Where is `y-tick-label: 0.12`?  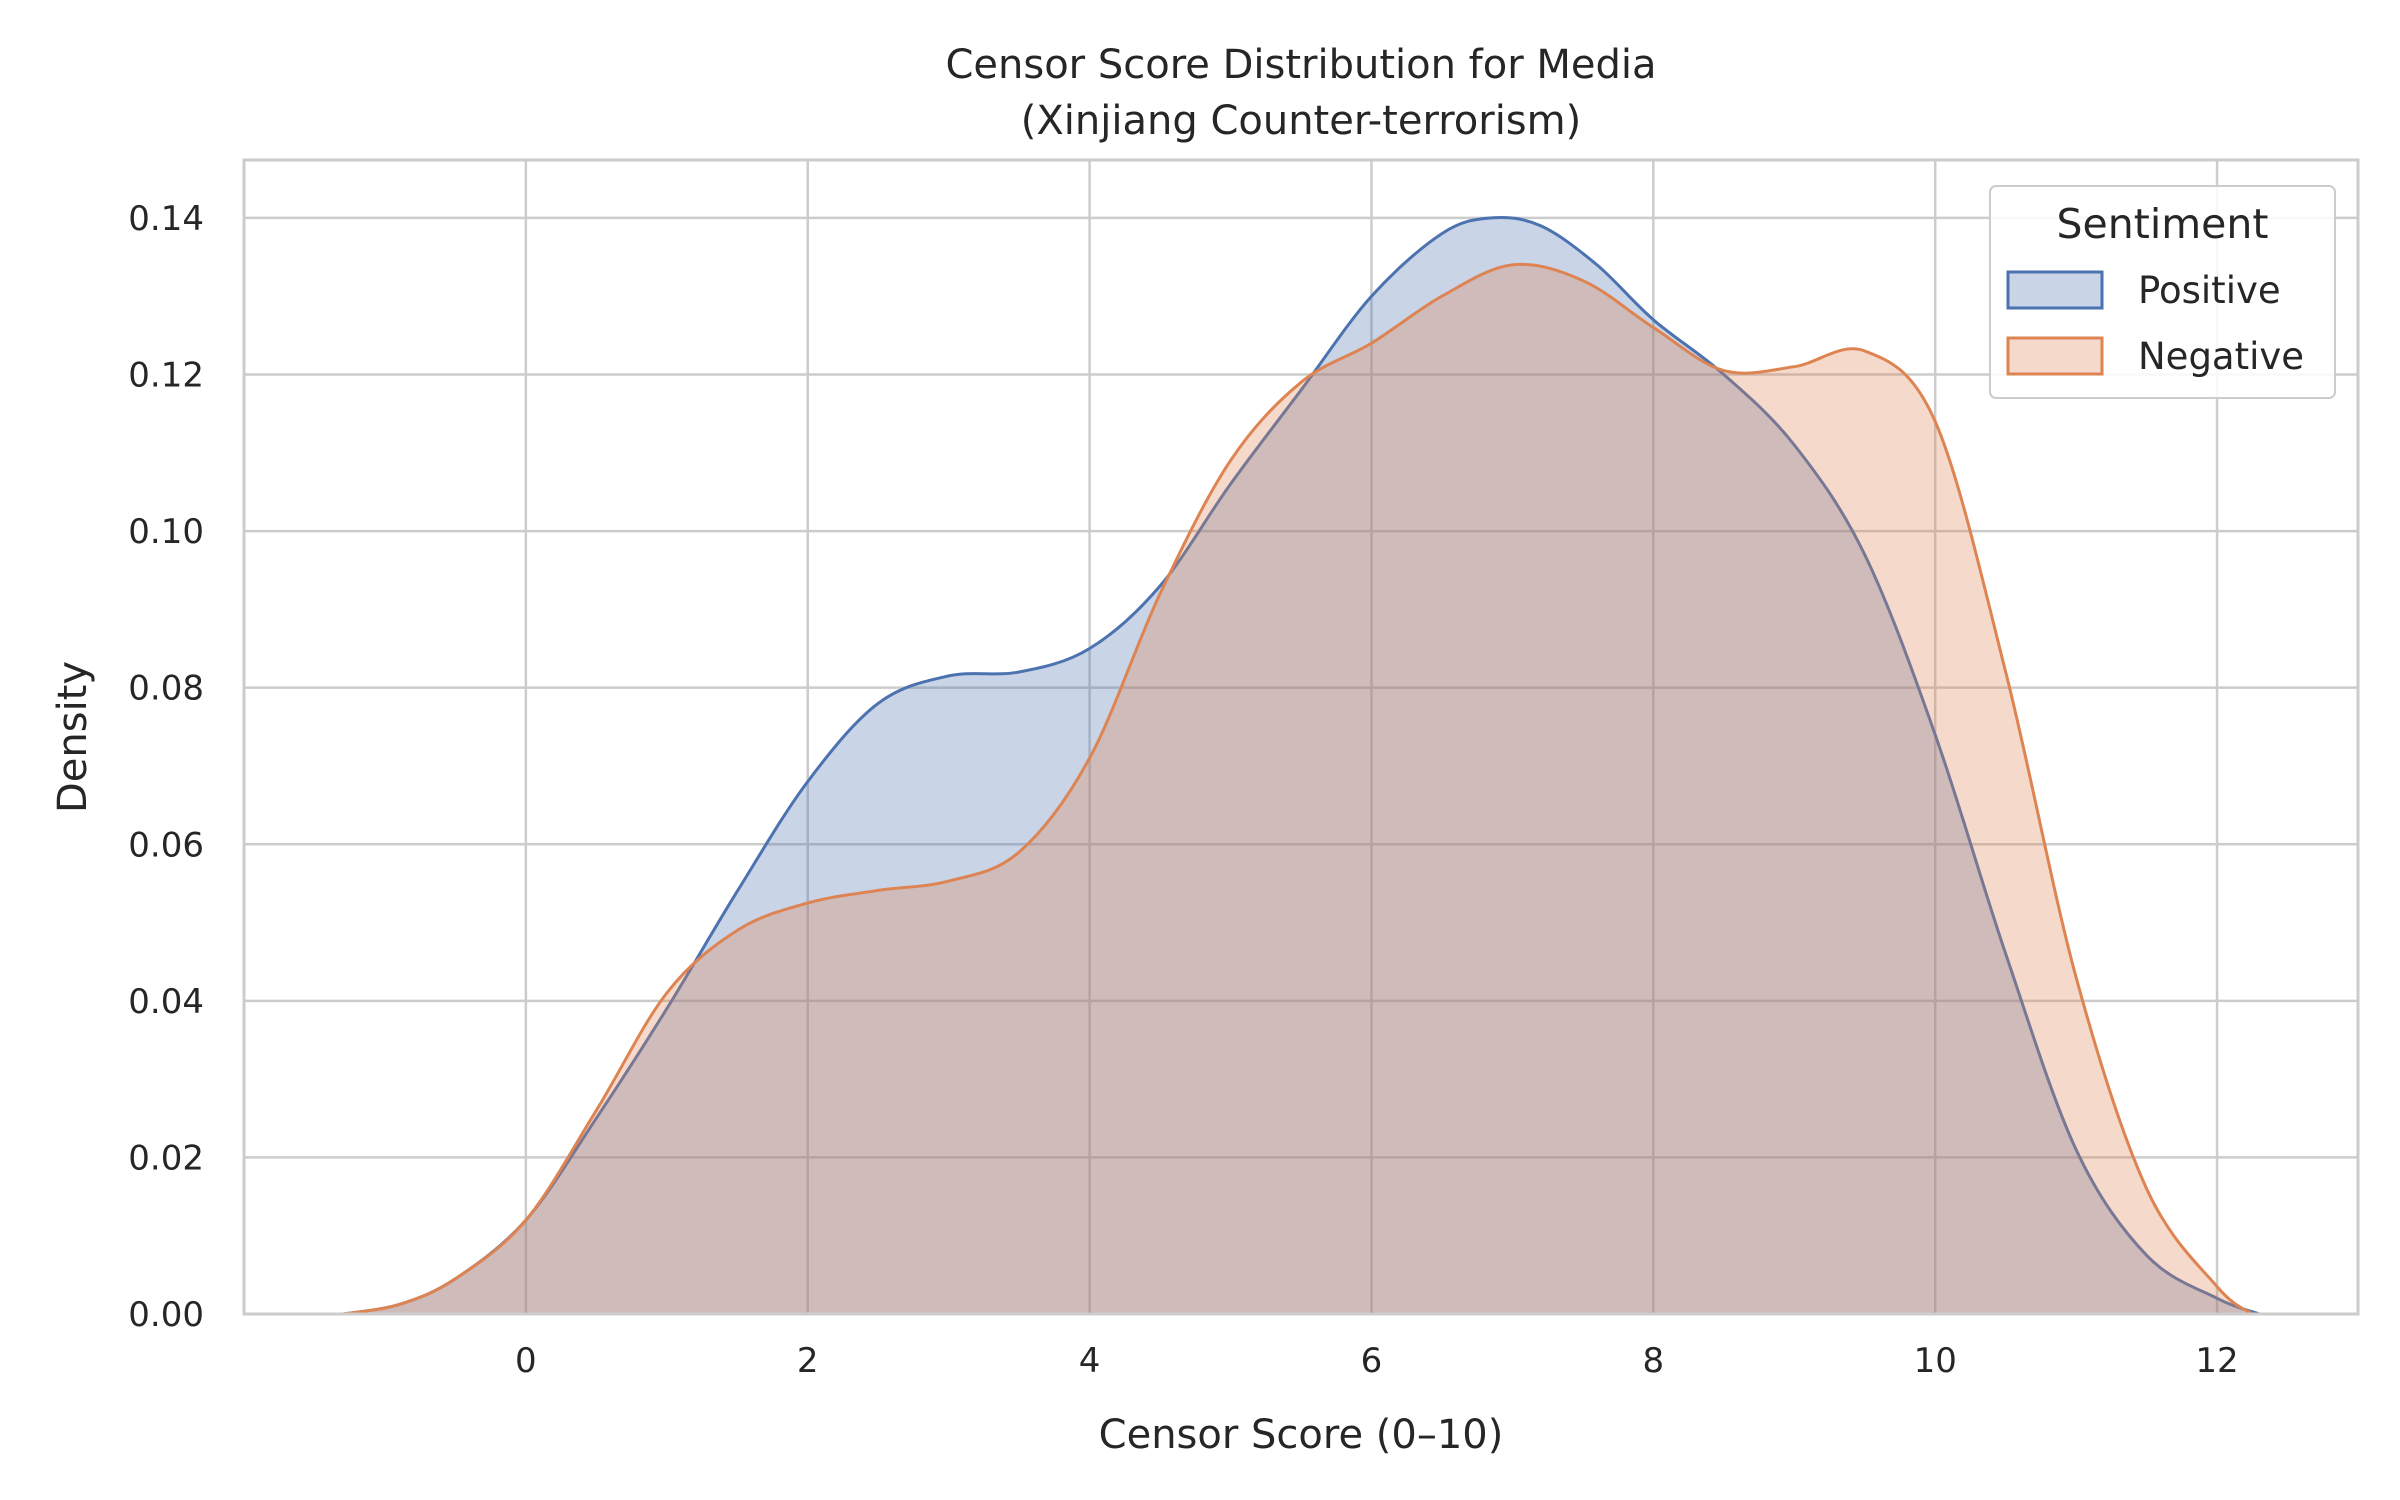
y-tick-label: 0.12 is located at coordinates (166, 376).